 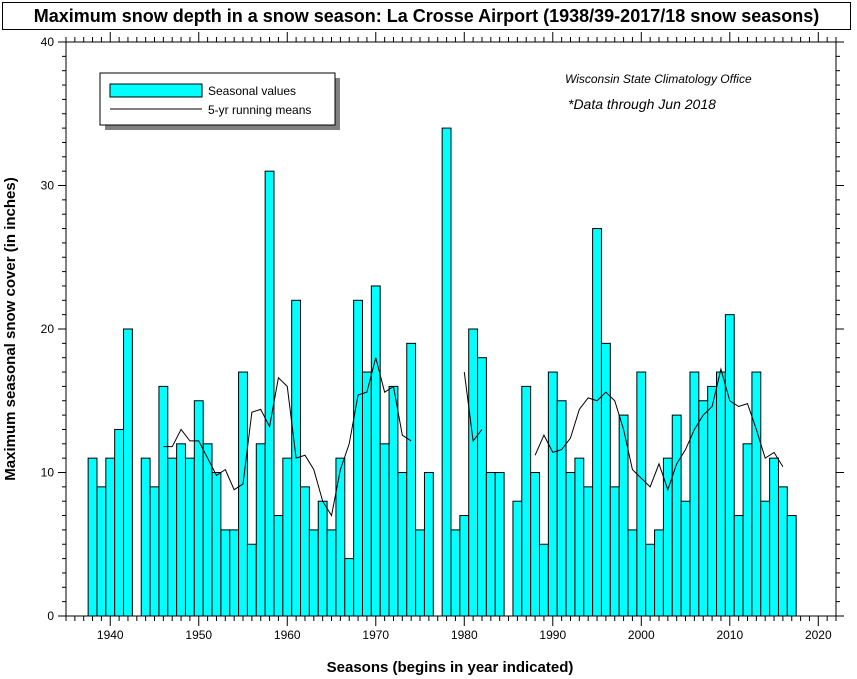 I want to click on bar-1964, so click(x=322, y=558).